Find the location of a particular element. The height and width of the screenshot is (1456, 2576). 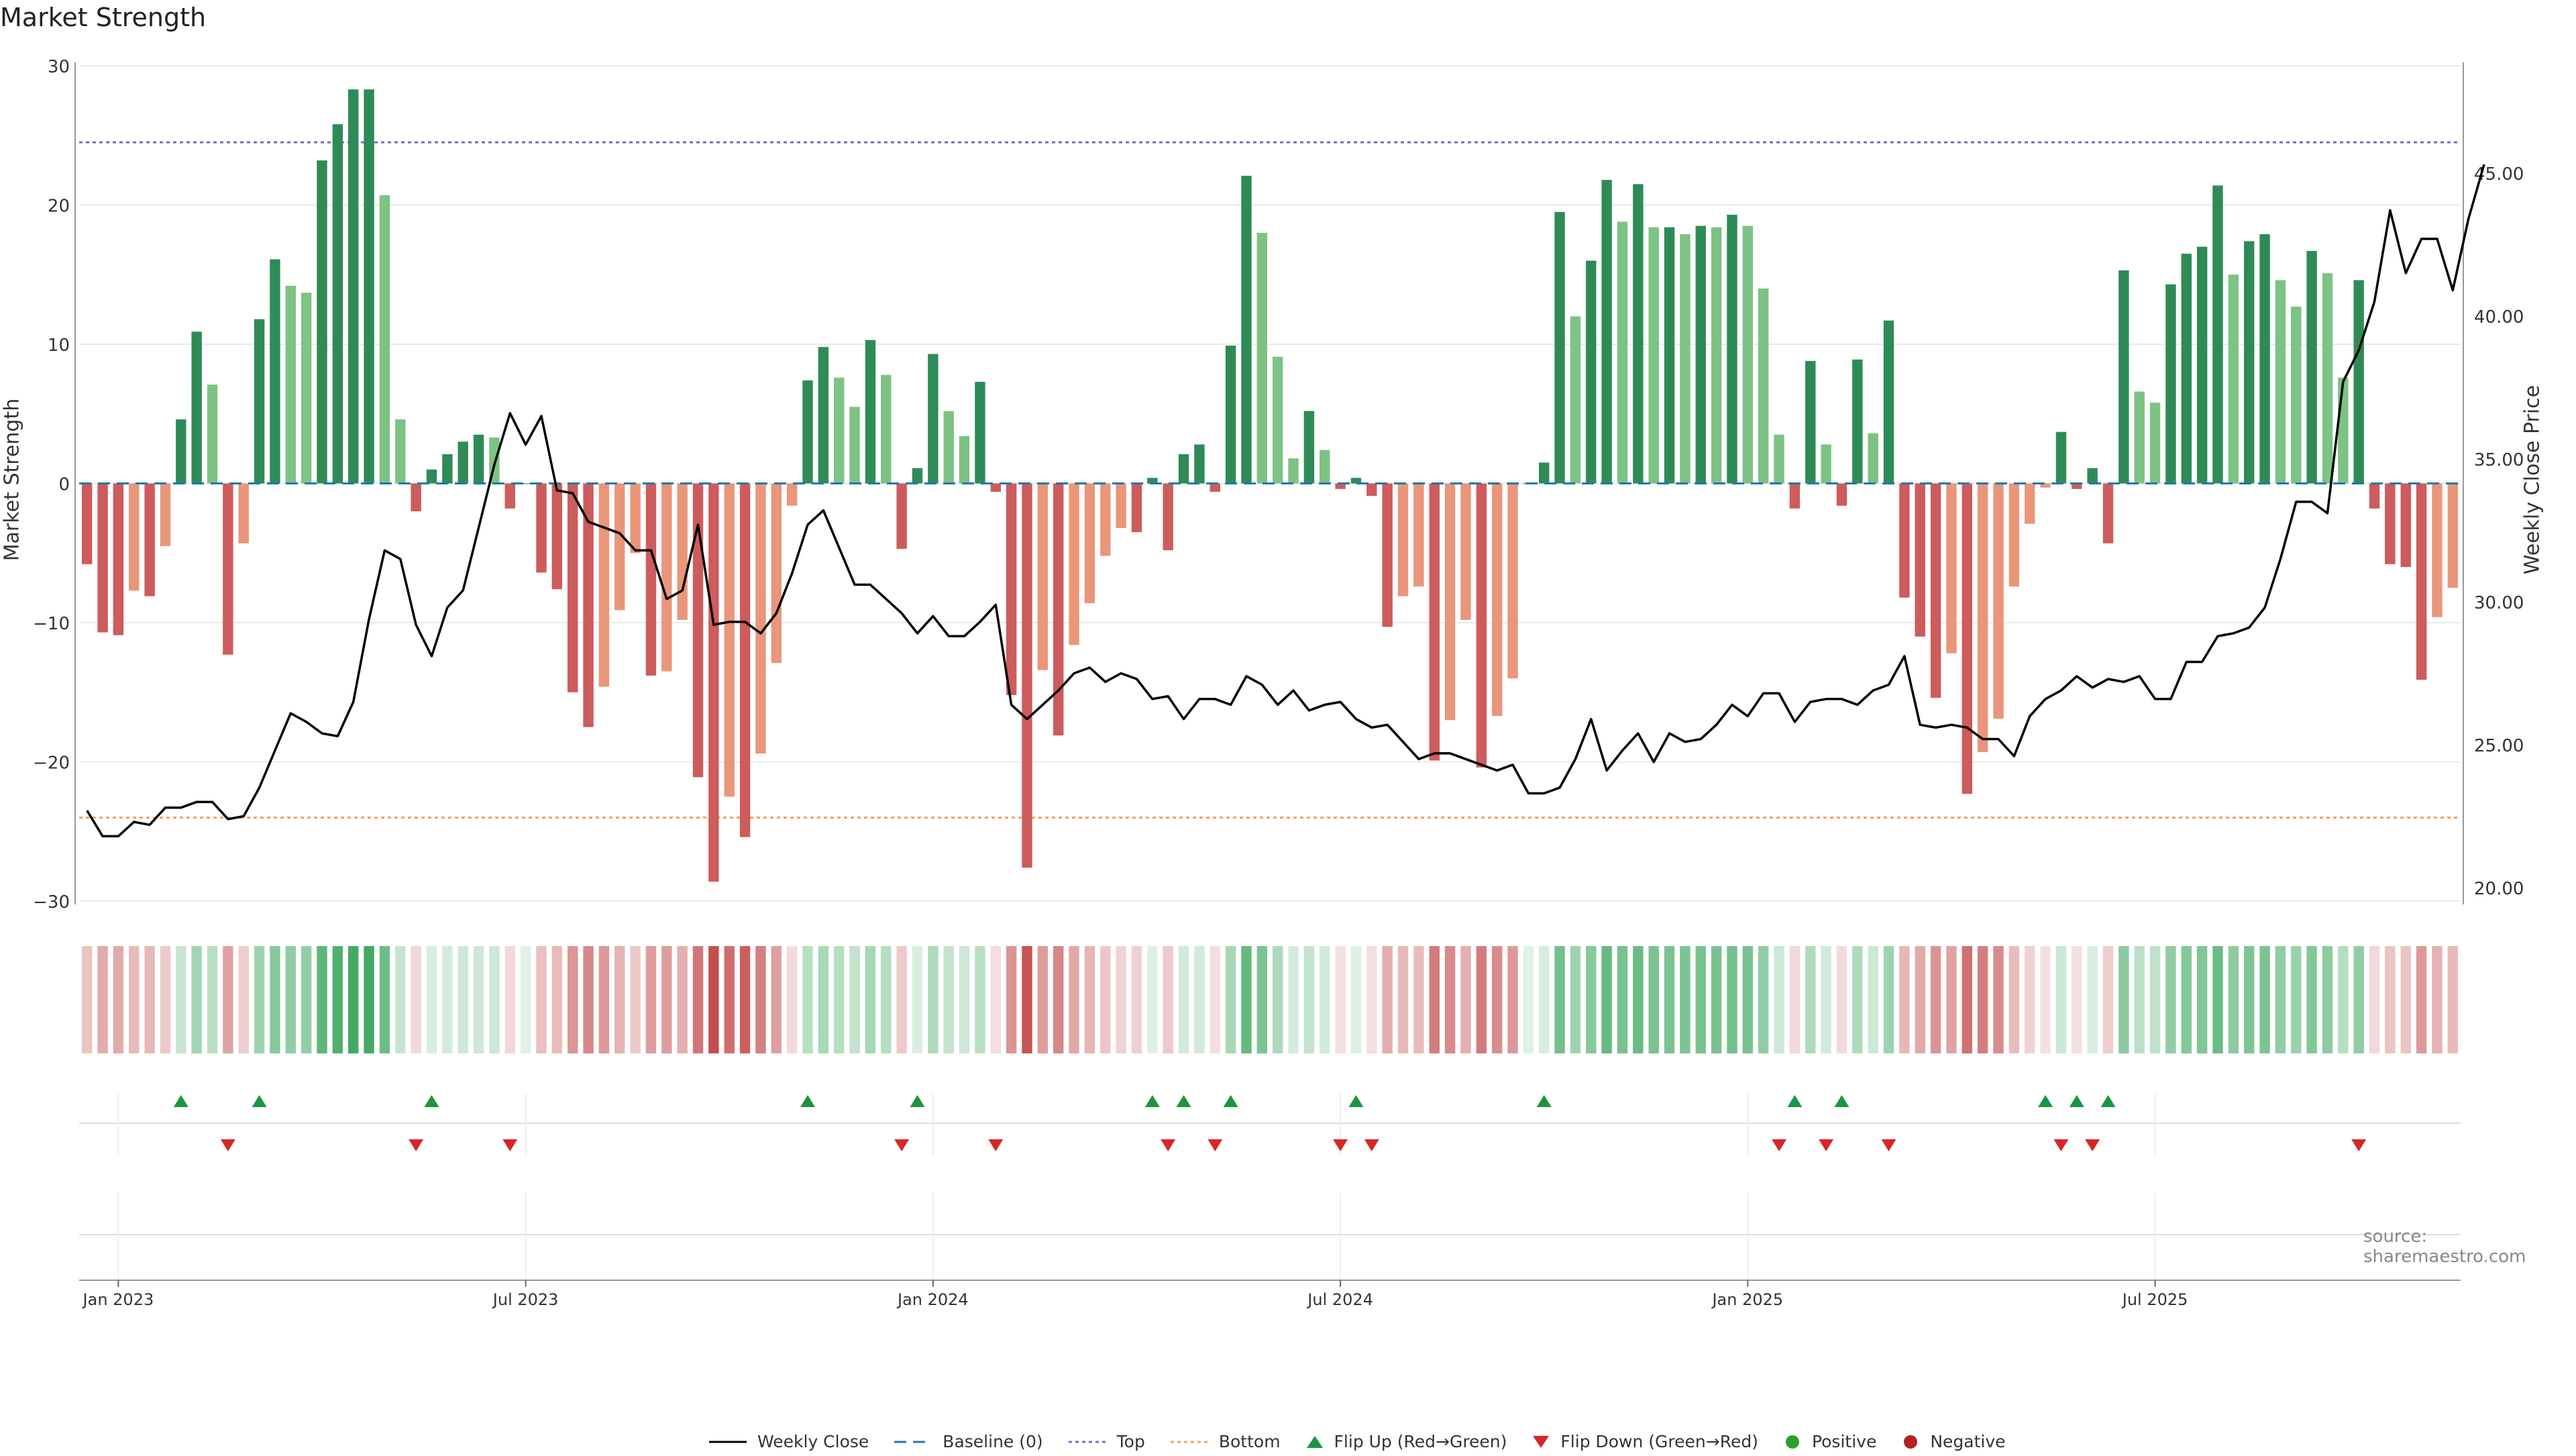

top-line-icon is located at coordinates (1087, 1442).